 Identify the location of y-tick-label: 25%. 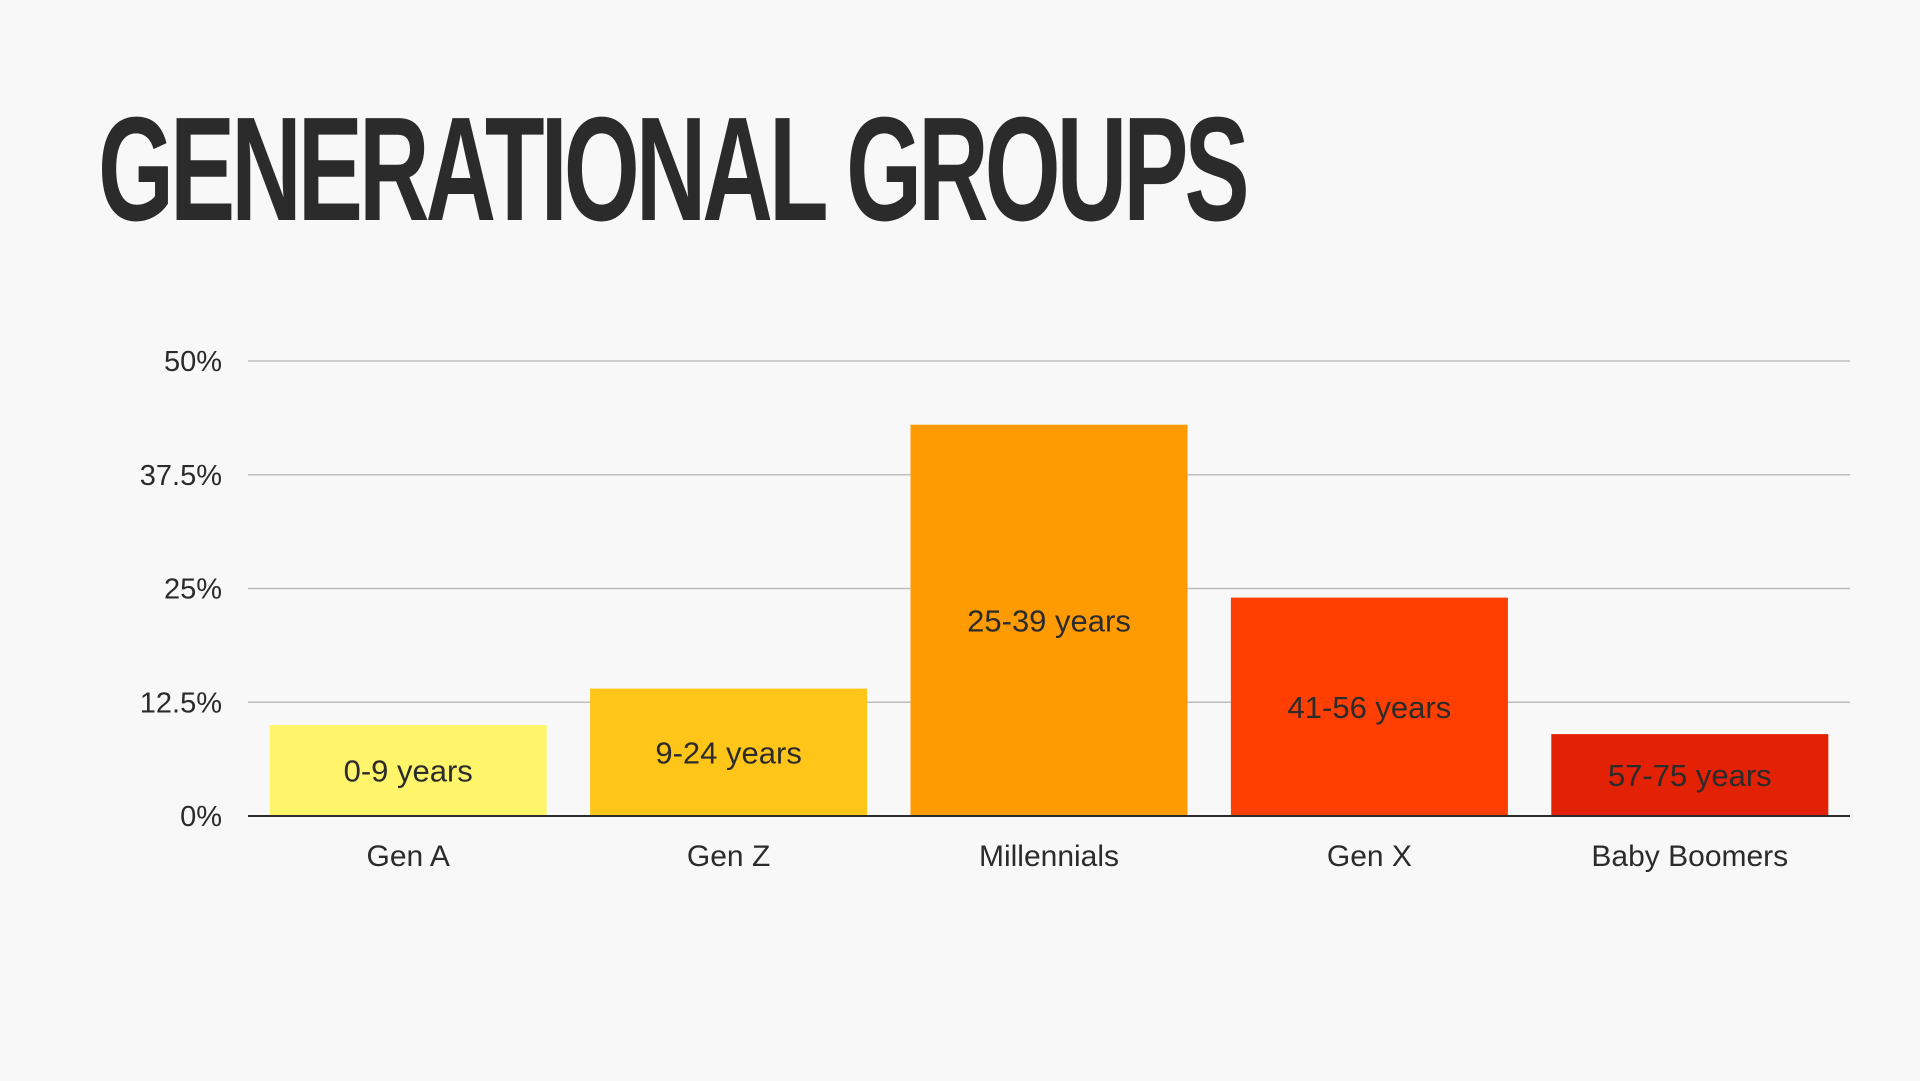
(193, 590).